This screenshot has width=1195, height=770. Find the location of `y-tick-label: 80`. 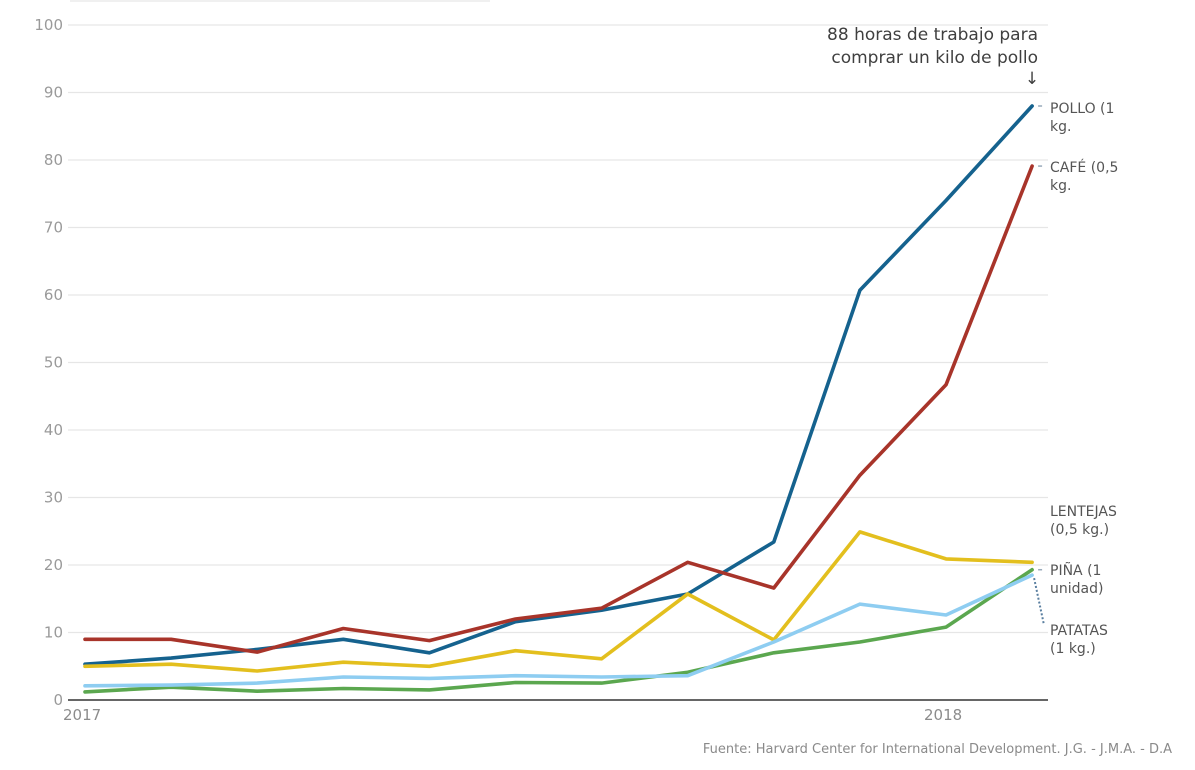

y-tick-label: 80 is located at coordinates (53, 160).